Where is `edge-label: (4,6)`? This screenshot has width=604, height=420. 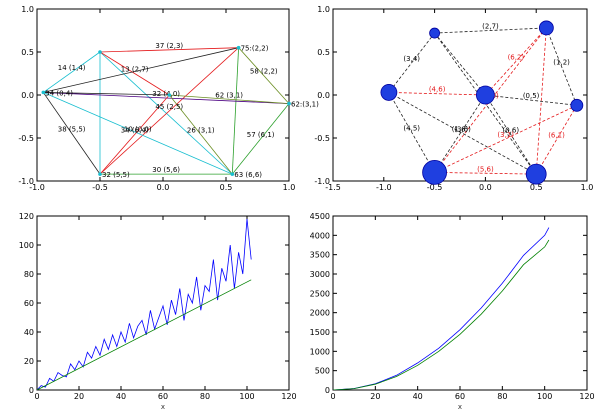 edge-label: (4,6) is located at coordinates (437, 90).